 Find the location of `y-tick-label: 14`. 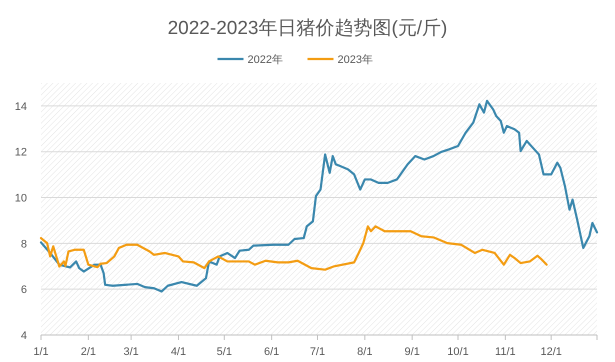

y-tick-label: 14 is located at coordinates (20, 106).